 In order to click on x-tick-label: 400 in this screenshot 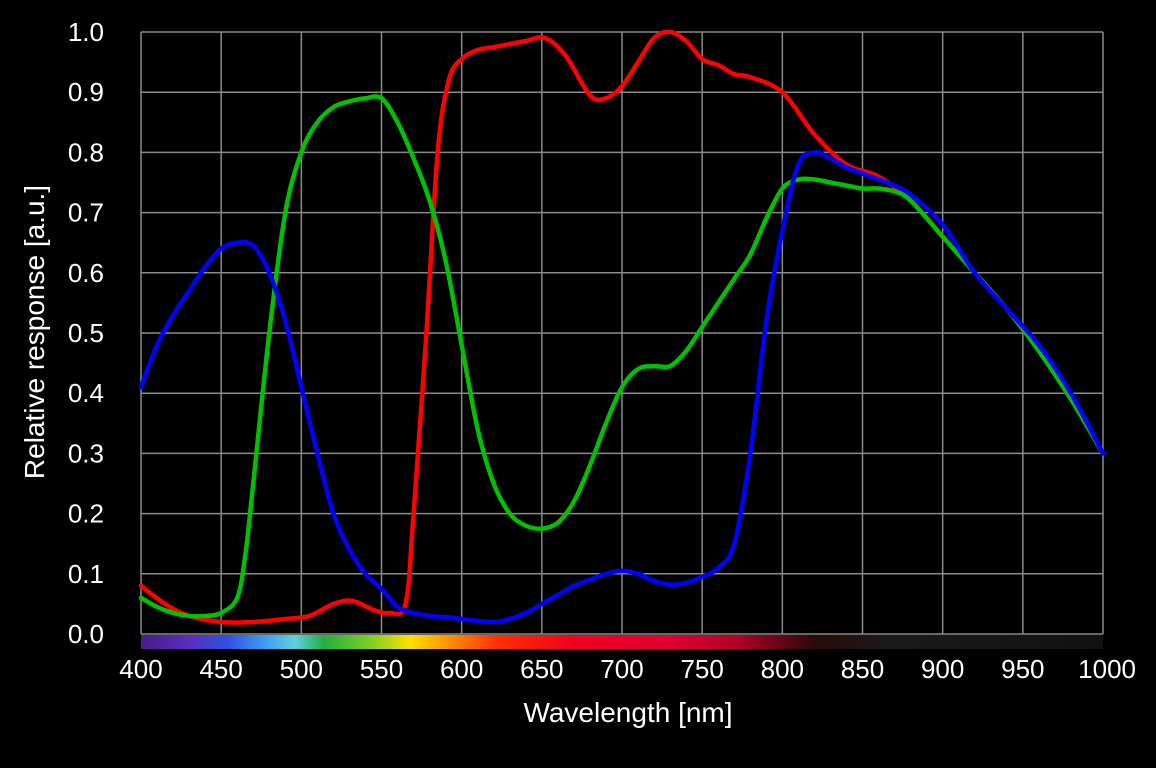, I will do `click(140, 669)`.